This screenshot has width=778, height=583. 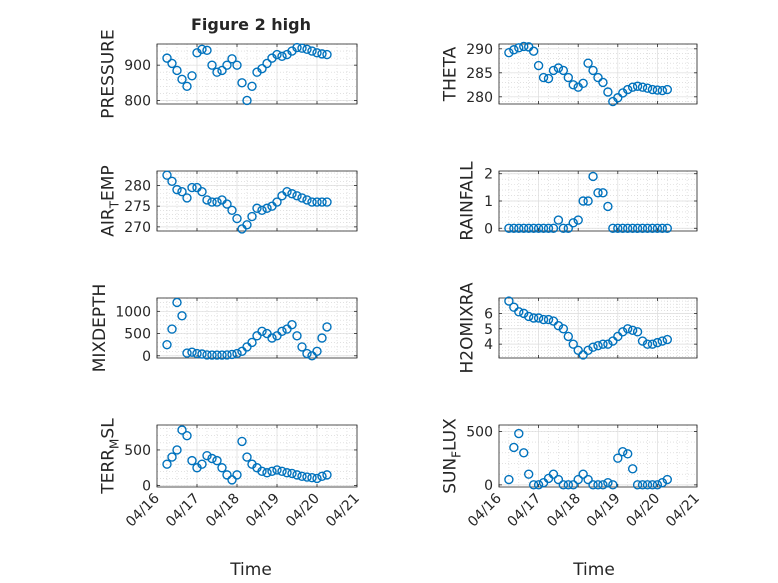 I want to click on y-tick-label: 900, so click(x=137, y=66).